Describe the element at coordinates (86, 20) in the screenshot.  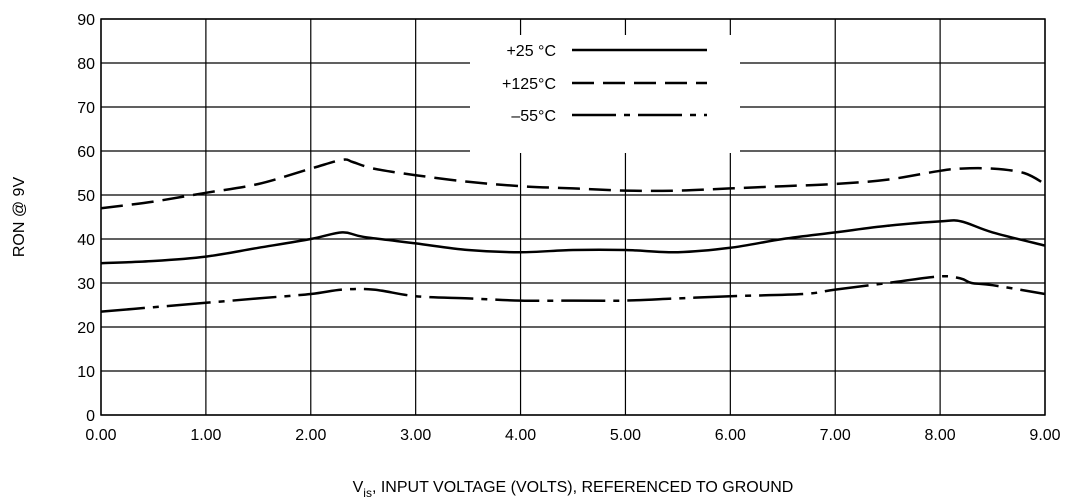
I see `y-tick-label: 90` at that location.